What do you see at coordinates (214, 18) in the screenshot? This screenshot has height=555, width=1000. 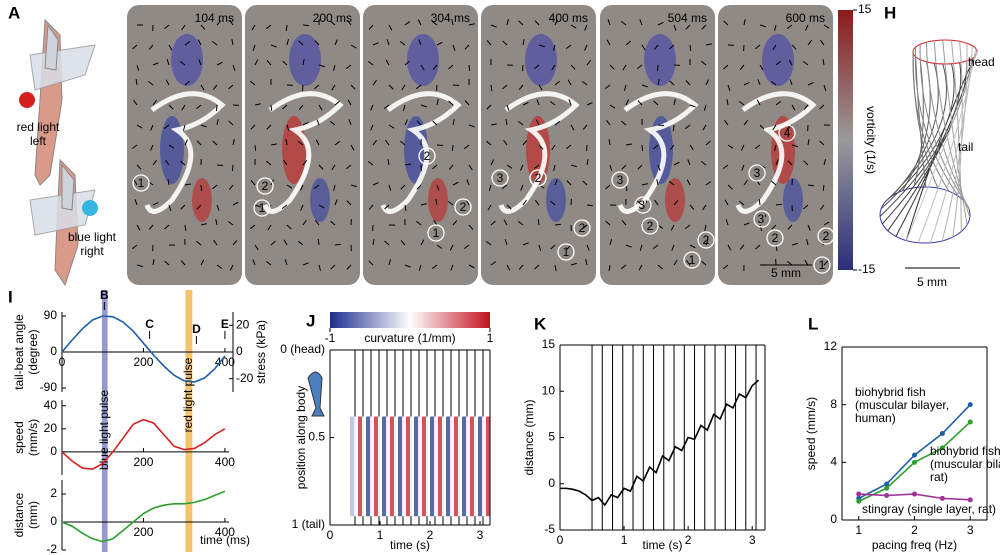 I see `frame-time: 104 ms` at bounding box center [214, 18].